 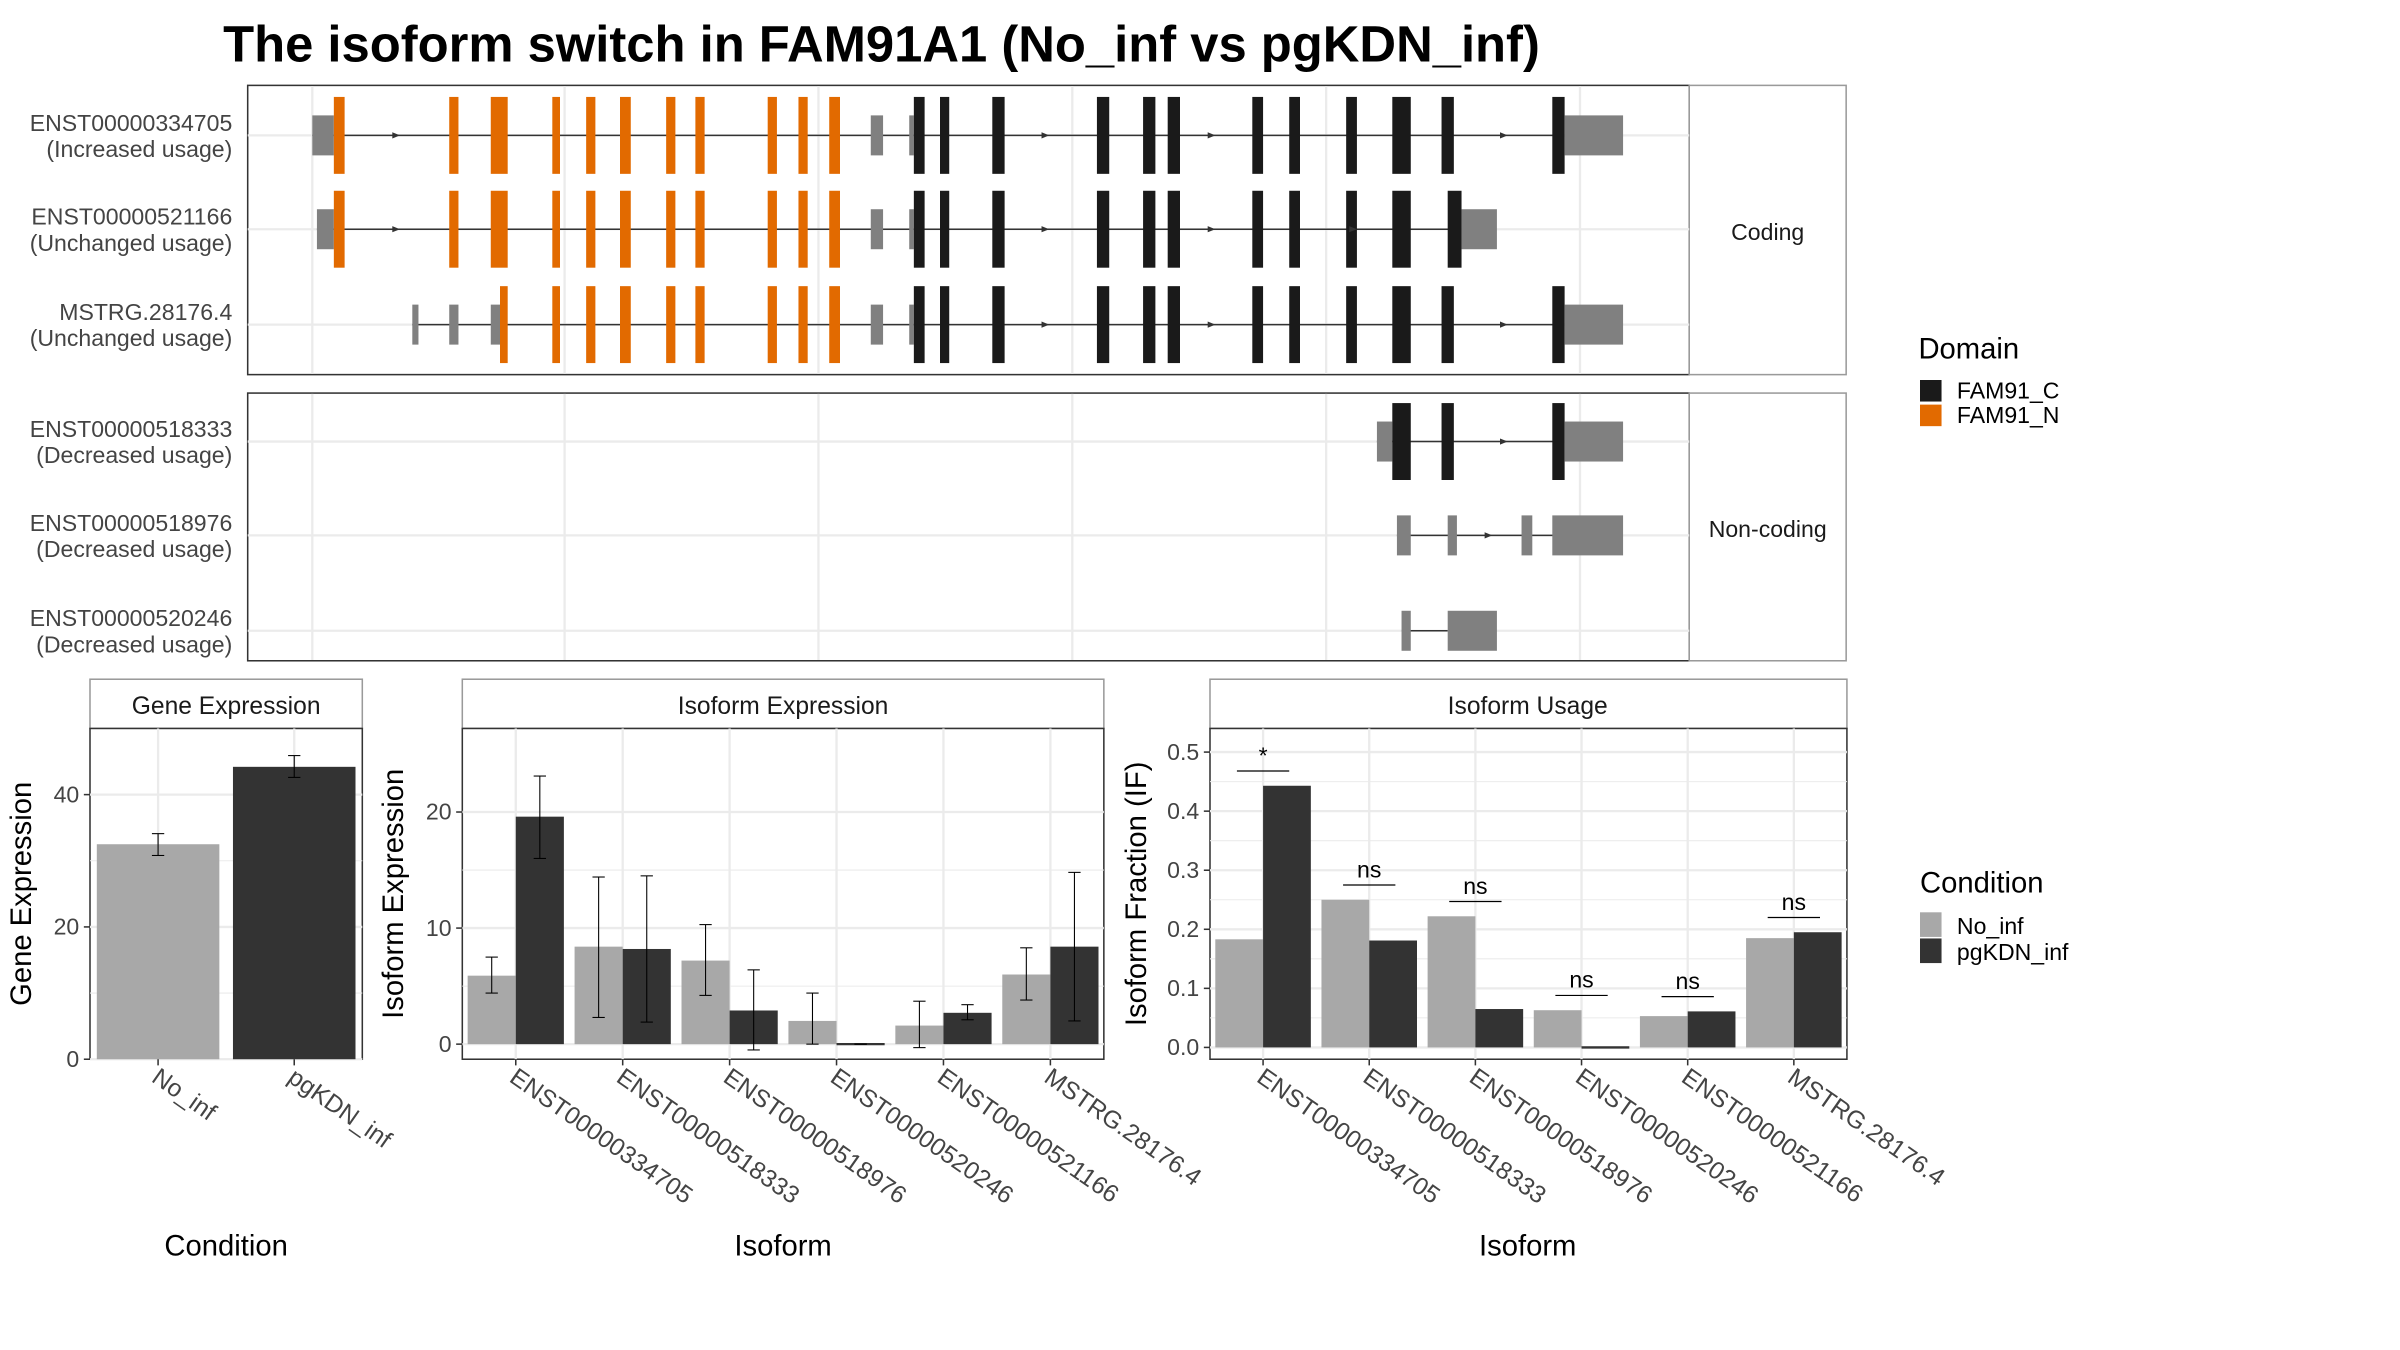 I want to click on transcript-enst00000334705, so click(x=968, y=135).